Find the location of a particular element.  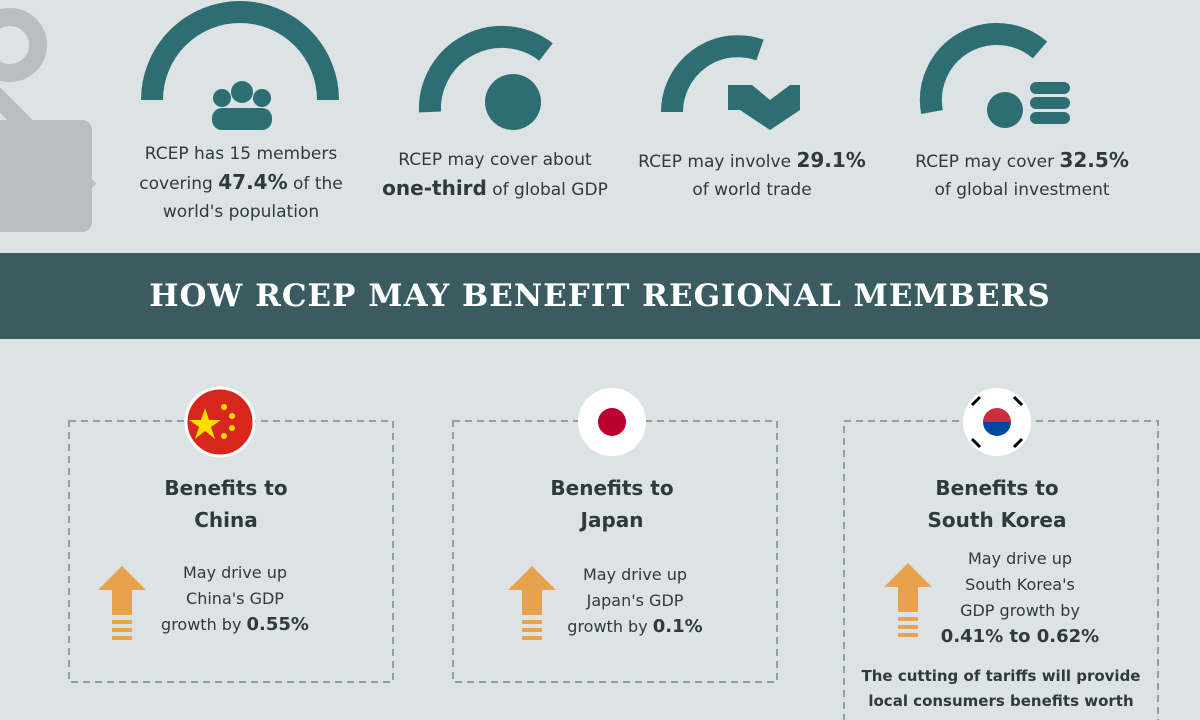

title-line: Japan is located at coordinates (612, 520).